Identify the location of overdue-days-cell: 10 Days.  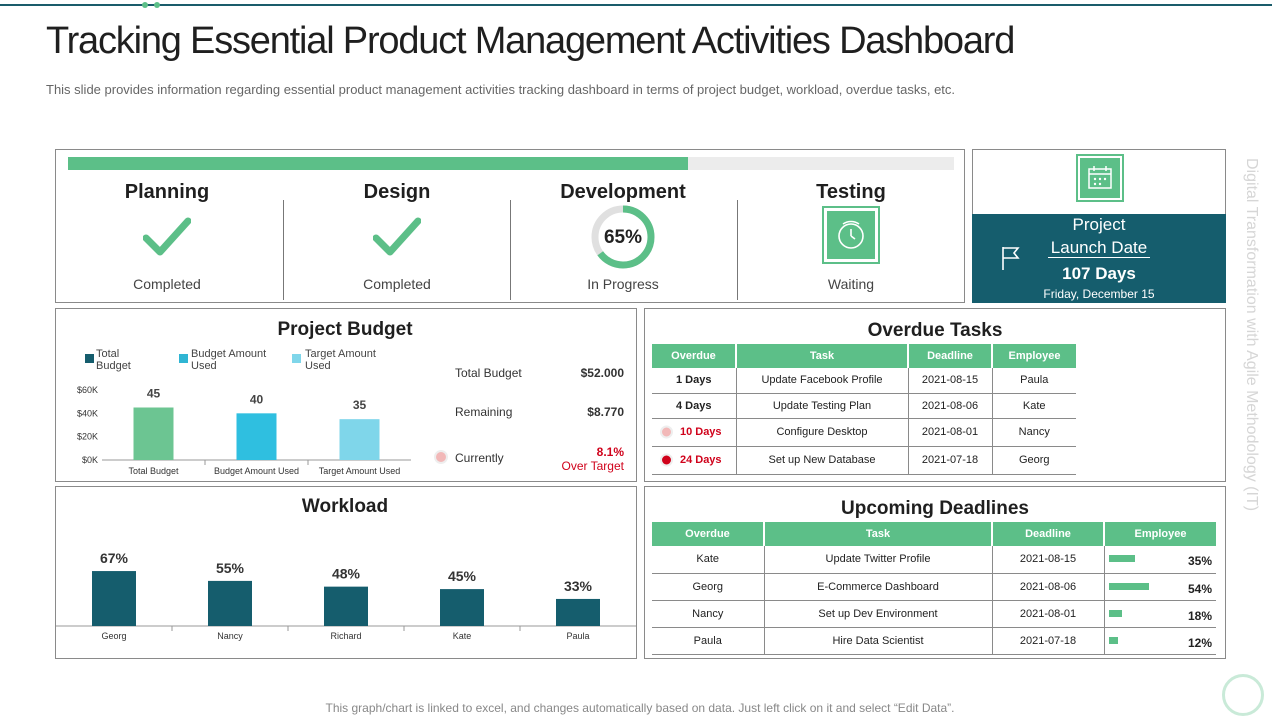
(694, 432).